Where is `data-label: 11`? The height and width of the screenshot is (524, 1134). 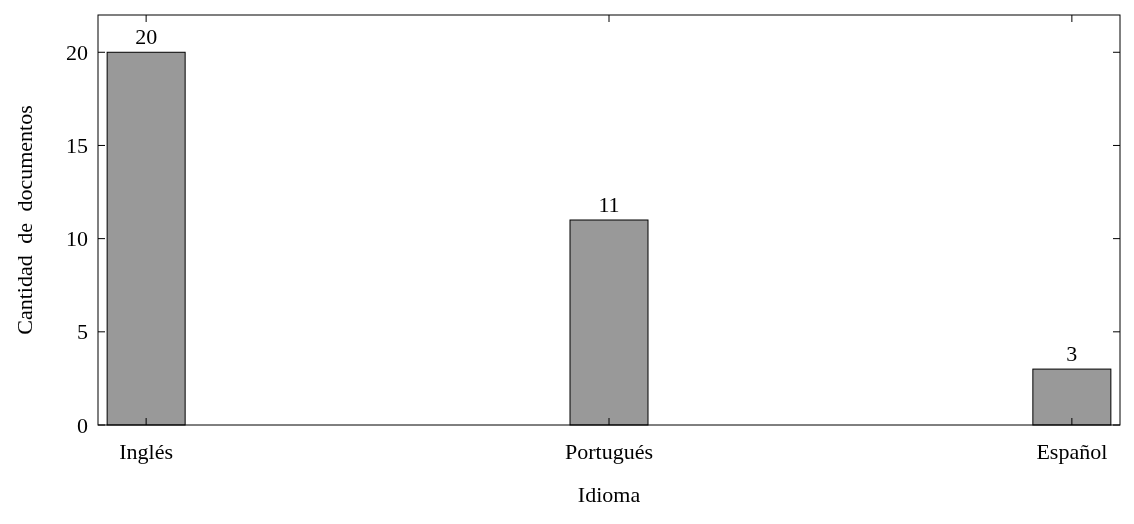 data-label: 11 is located at coordinates (609, 204).